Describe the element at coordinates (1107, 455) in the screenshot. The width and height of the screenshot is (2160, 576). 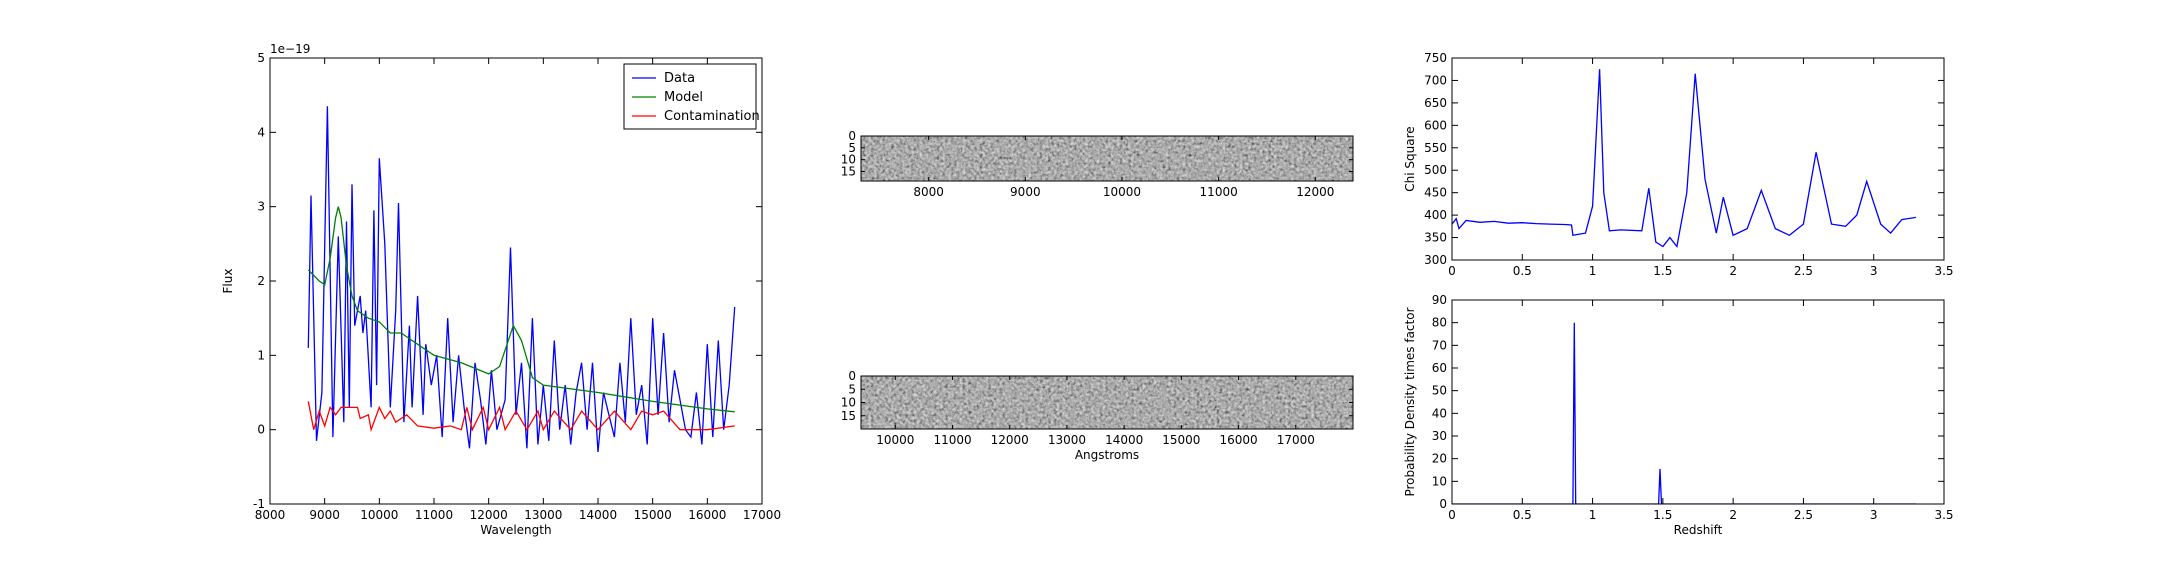
I see `x-axis-label: Angstroms` at that location.